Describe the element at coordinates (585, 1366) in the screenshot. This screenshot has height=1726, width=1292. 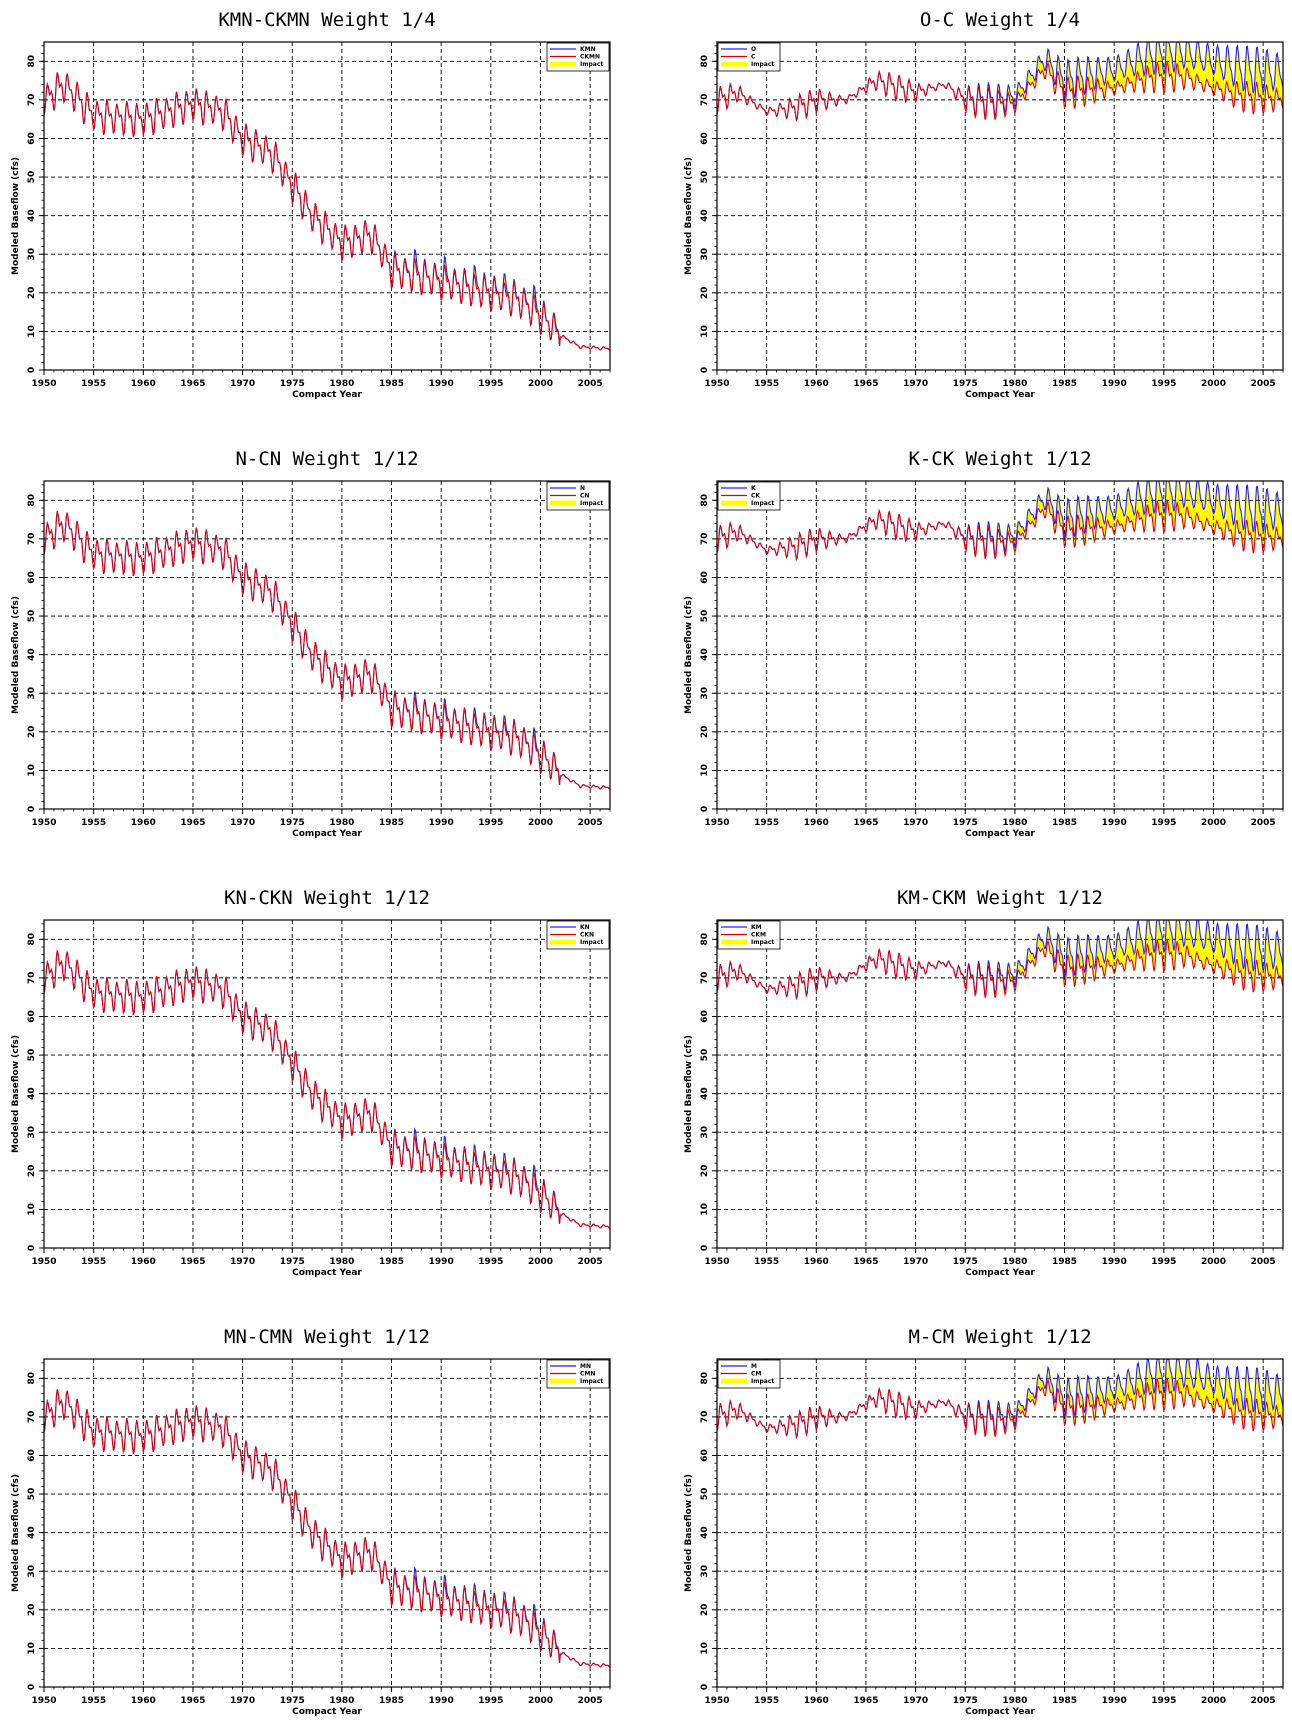
I see `legend-label: MN` at that location.